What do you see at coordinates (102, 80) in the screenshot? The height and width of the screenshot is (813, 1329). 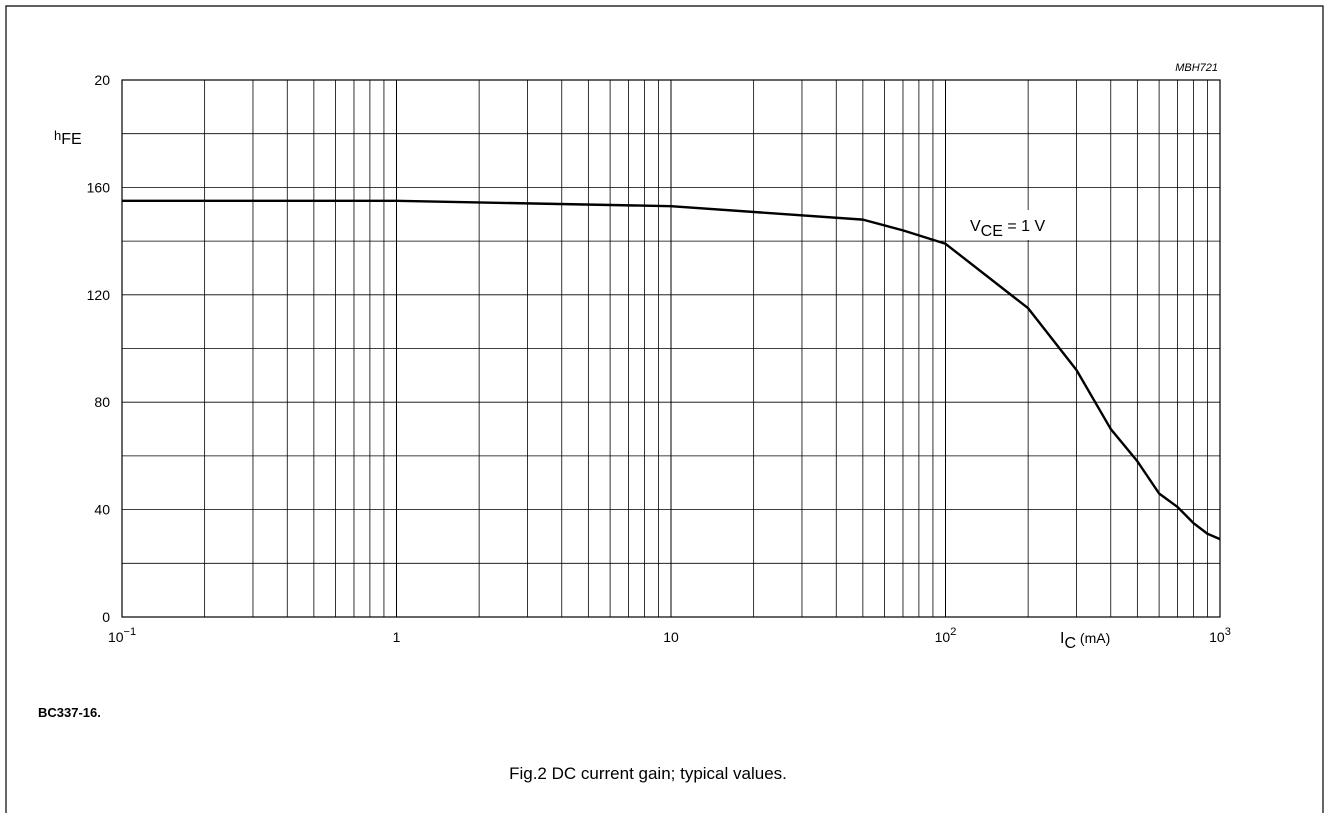 I see `y-tick-label: 20` at bounding box center [102, 80].